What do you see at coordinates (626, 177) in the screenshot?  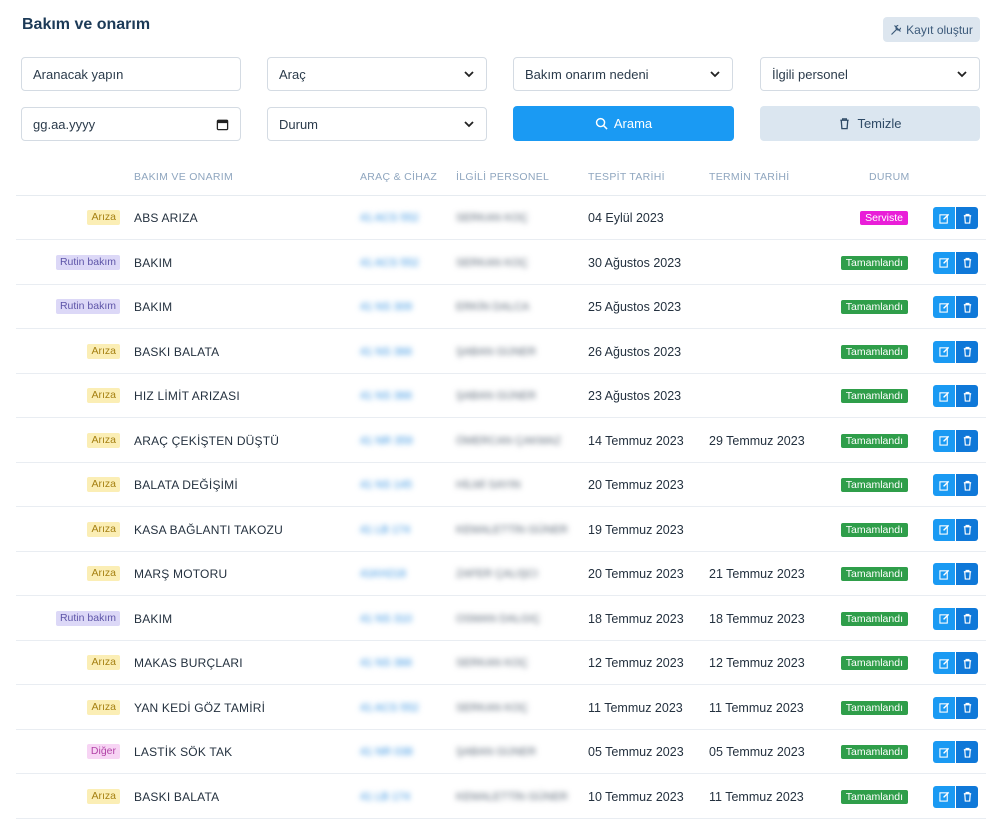 I see `col-detected-date: TESPİT TARİHİ` at bounding box center [626, 177].